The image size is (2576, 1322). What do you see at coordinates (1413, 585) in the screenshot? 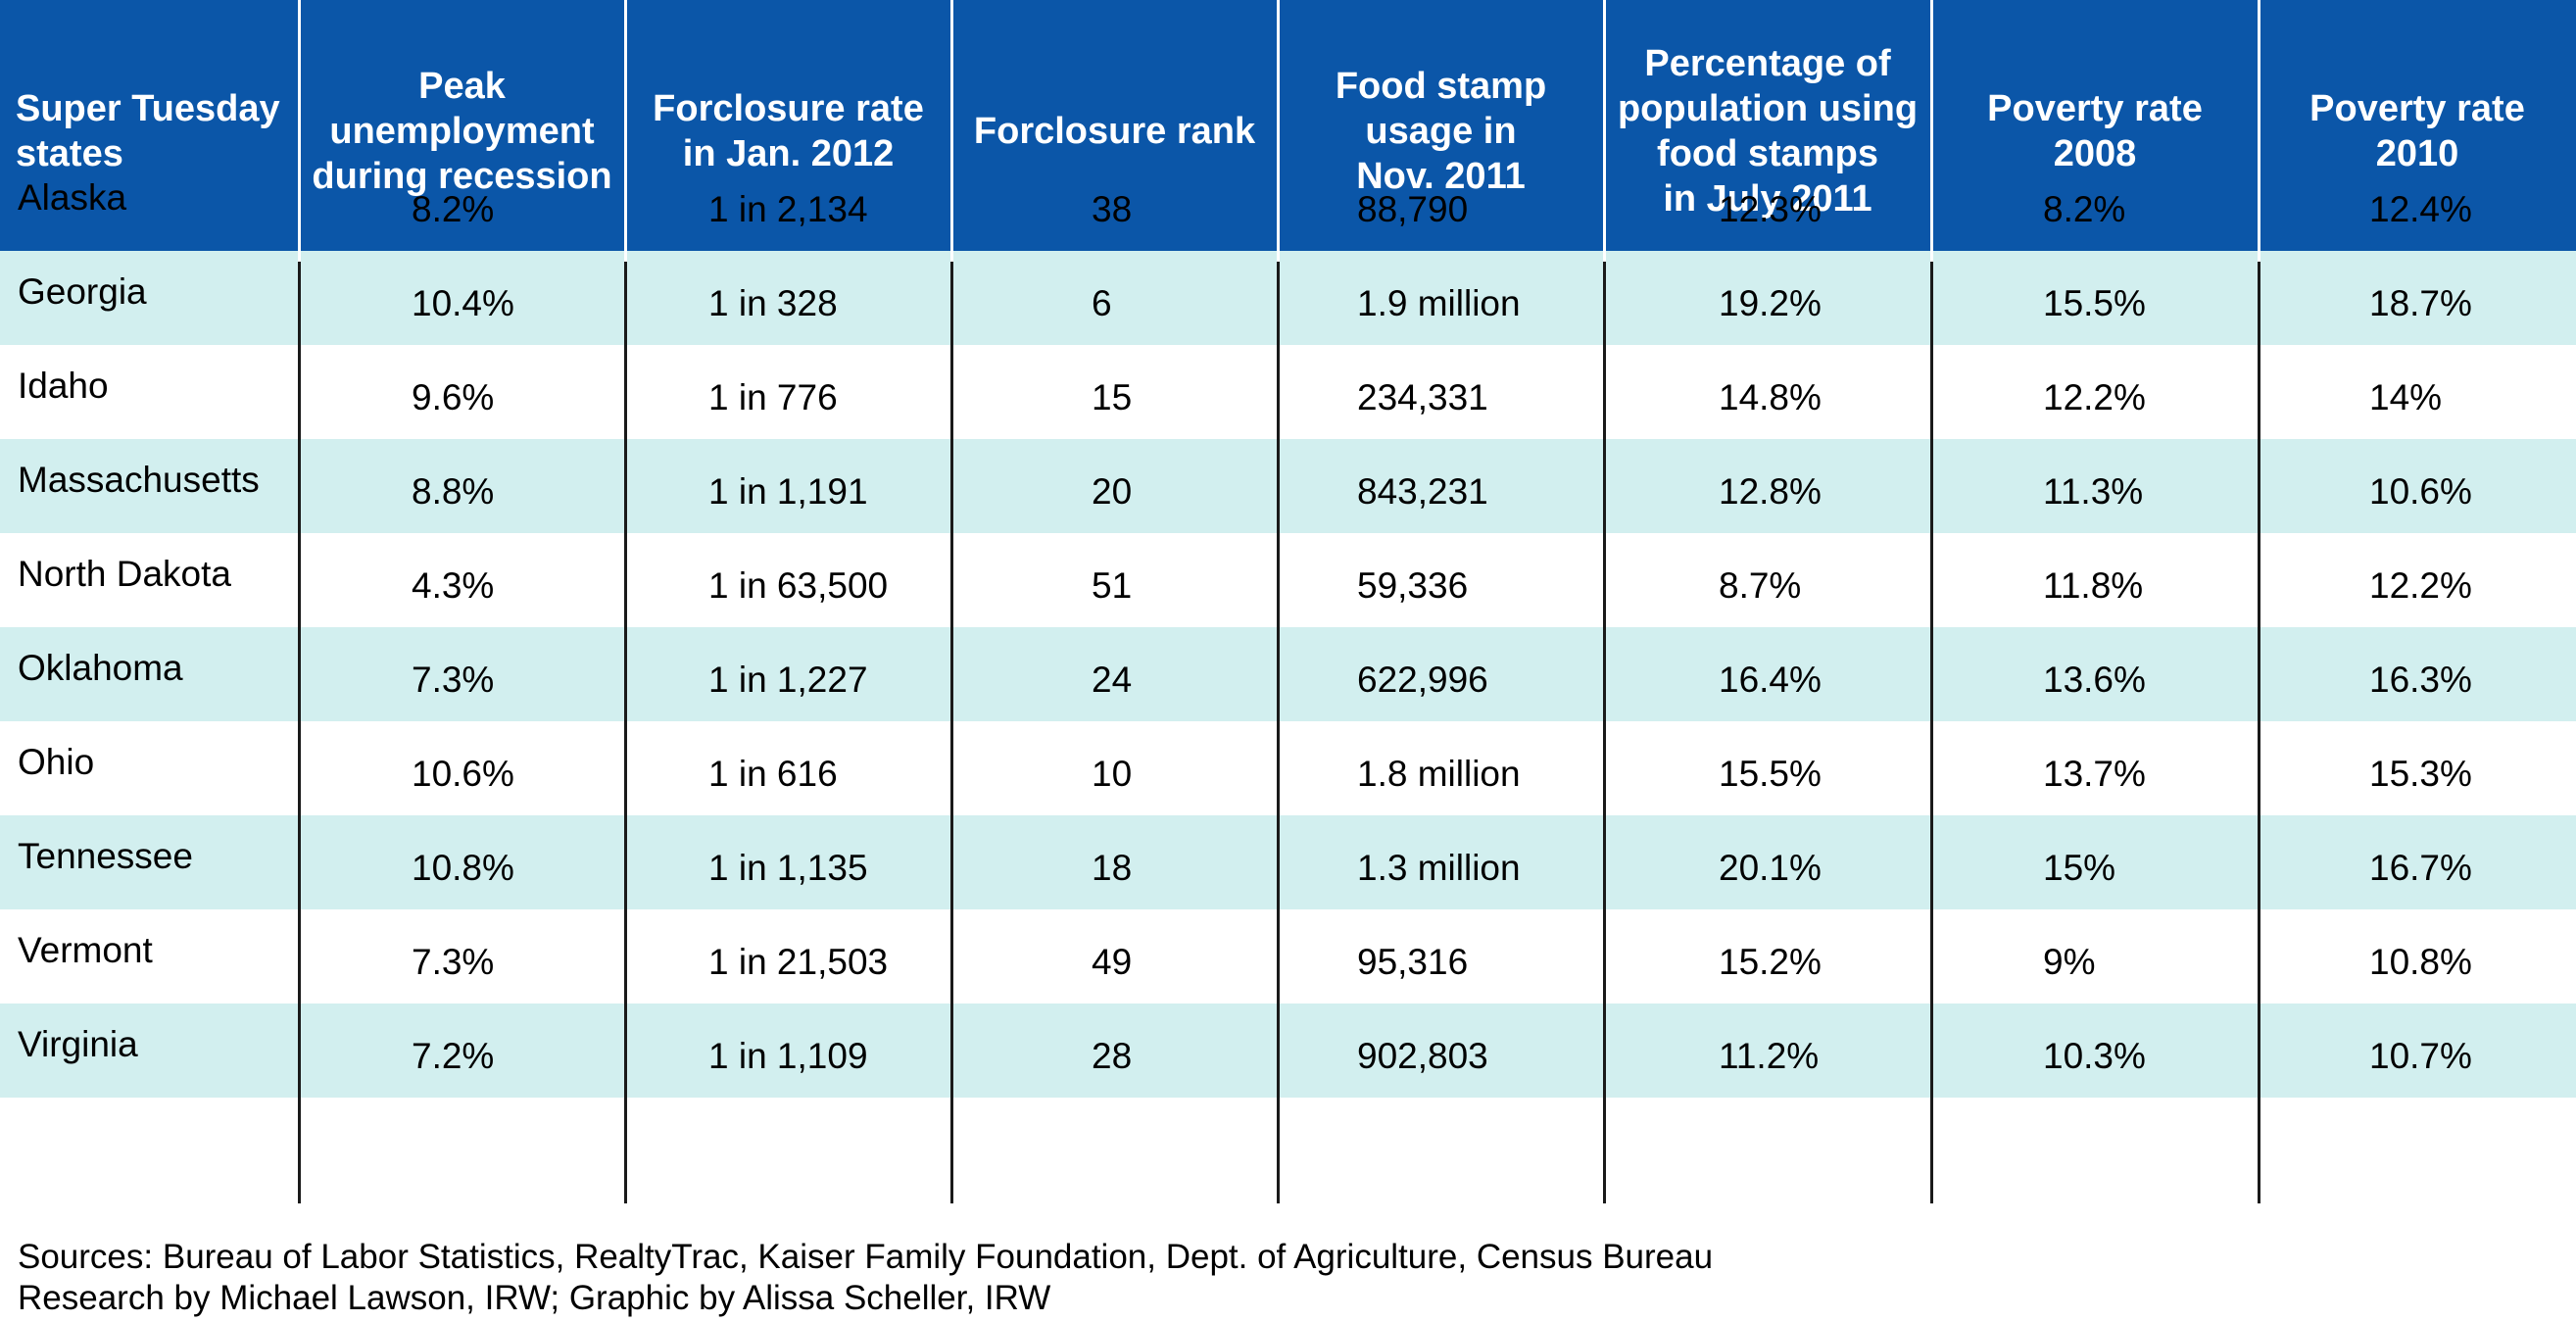
I see `food-stamp-usage-value: 59,336` at bounding box center [1413, 585].